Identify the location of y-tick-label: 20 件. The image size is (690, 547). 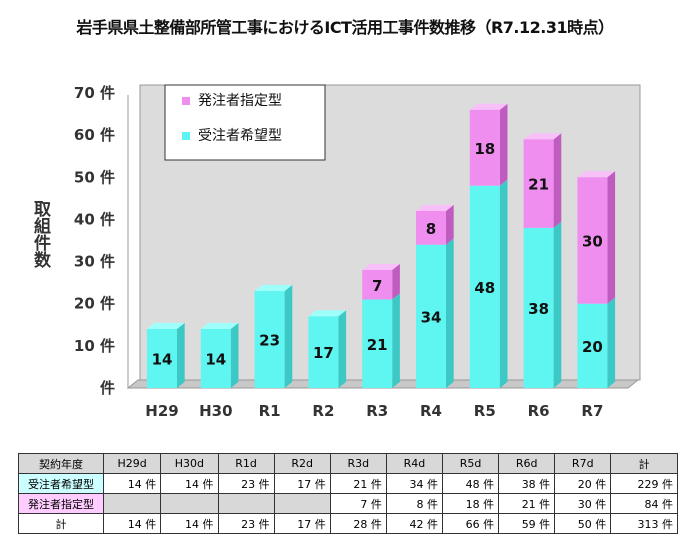
(94, 304).